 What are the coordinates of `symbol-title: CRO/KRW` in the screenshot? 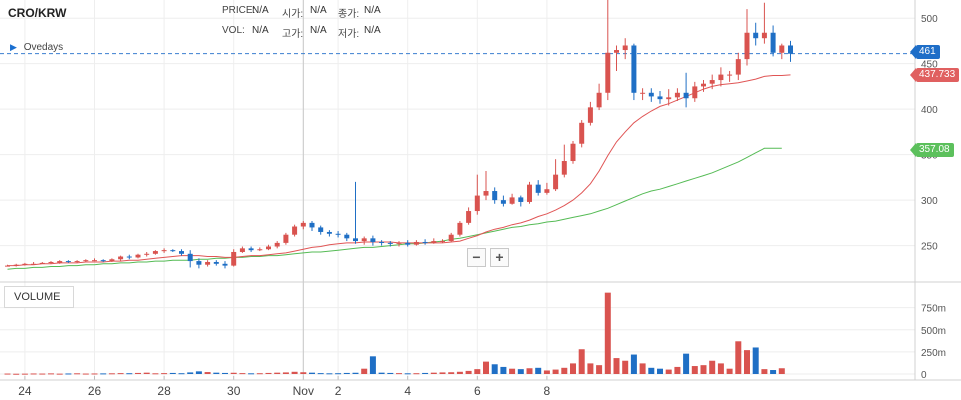 It's located at (37, 13).